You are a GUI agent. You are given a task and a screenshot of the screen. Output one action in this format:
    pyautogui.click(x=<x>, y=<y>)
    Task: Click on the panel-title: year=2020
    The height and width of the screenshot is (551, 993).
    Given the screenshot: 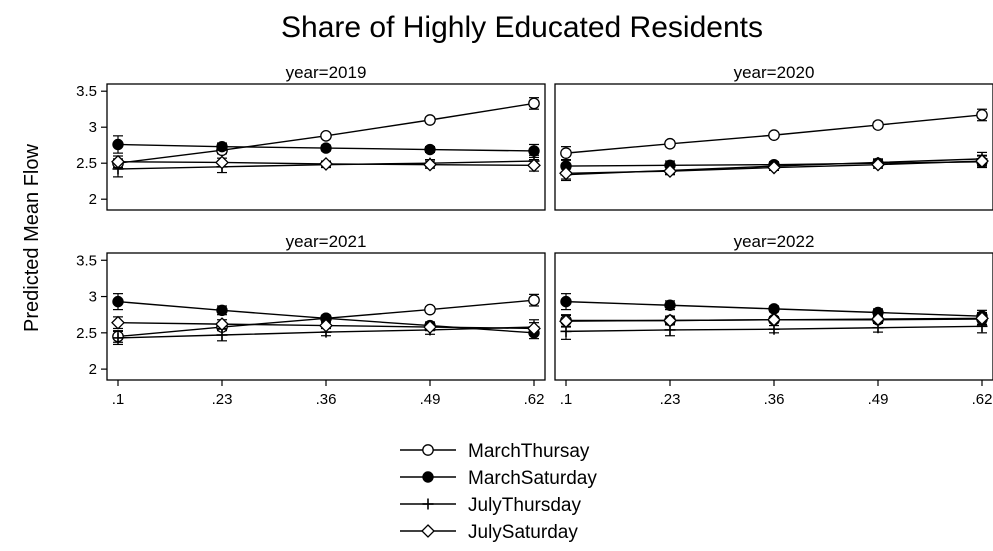 What is the action you would take?
    pyautogui.click(x=774, y=72)
    